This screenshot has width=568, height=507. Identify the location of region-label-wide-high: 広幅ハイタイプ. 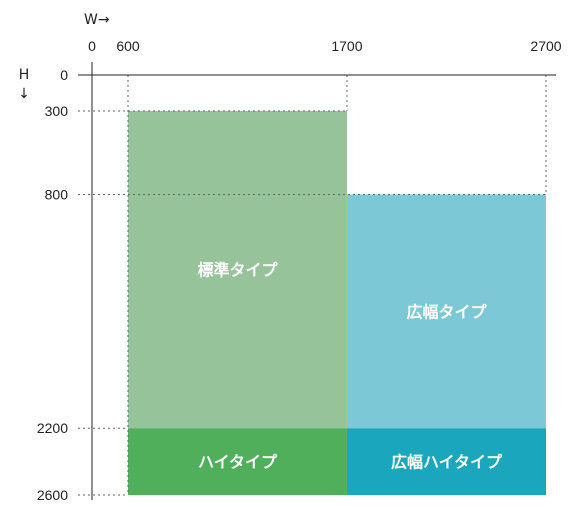
(447, 462).